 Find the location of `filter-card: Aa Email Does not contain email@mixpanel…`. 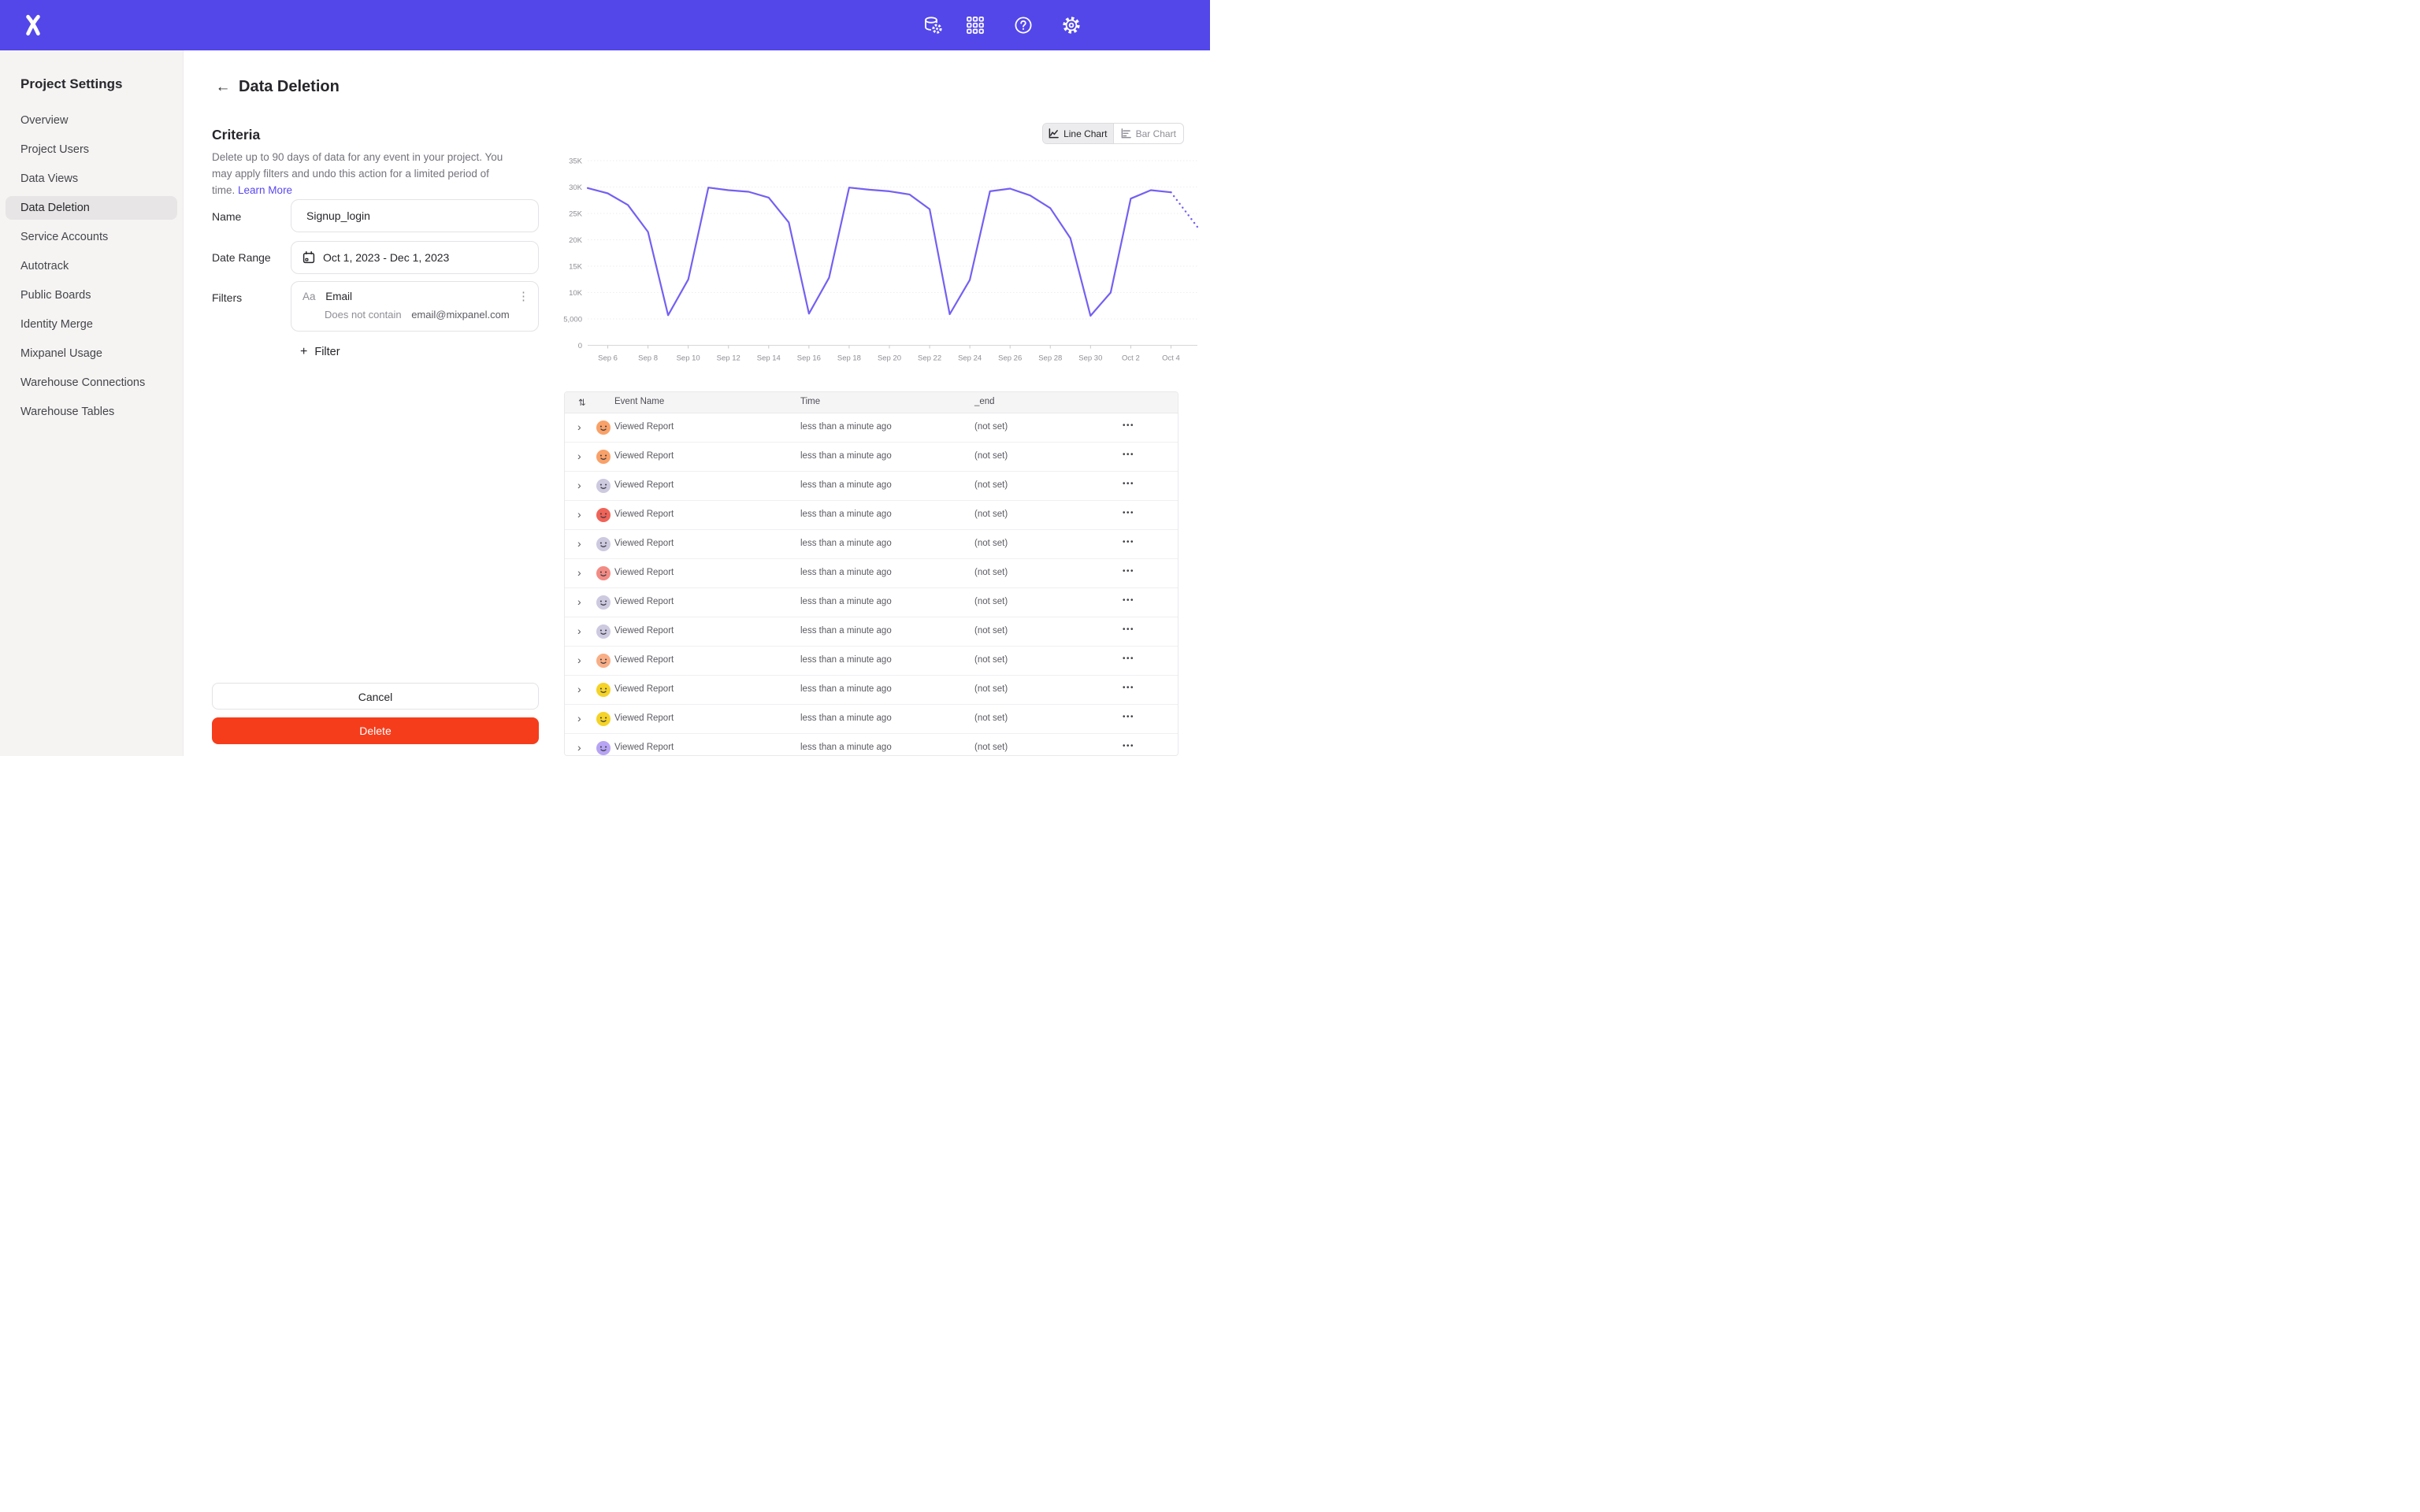

filter-card: Aa Email Does not contain email@mixpanel… is located at coordinates (415, 306).